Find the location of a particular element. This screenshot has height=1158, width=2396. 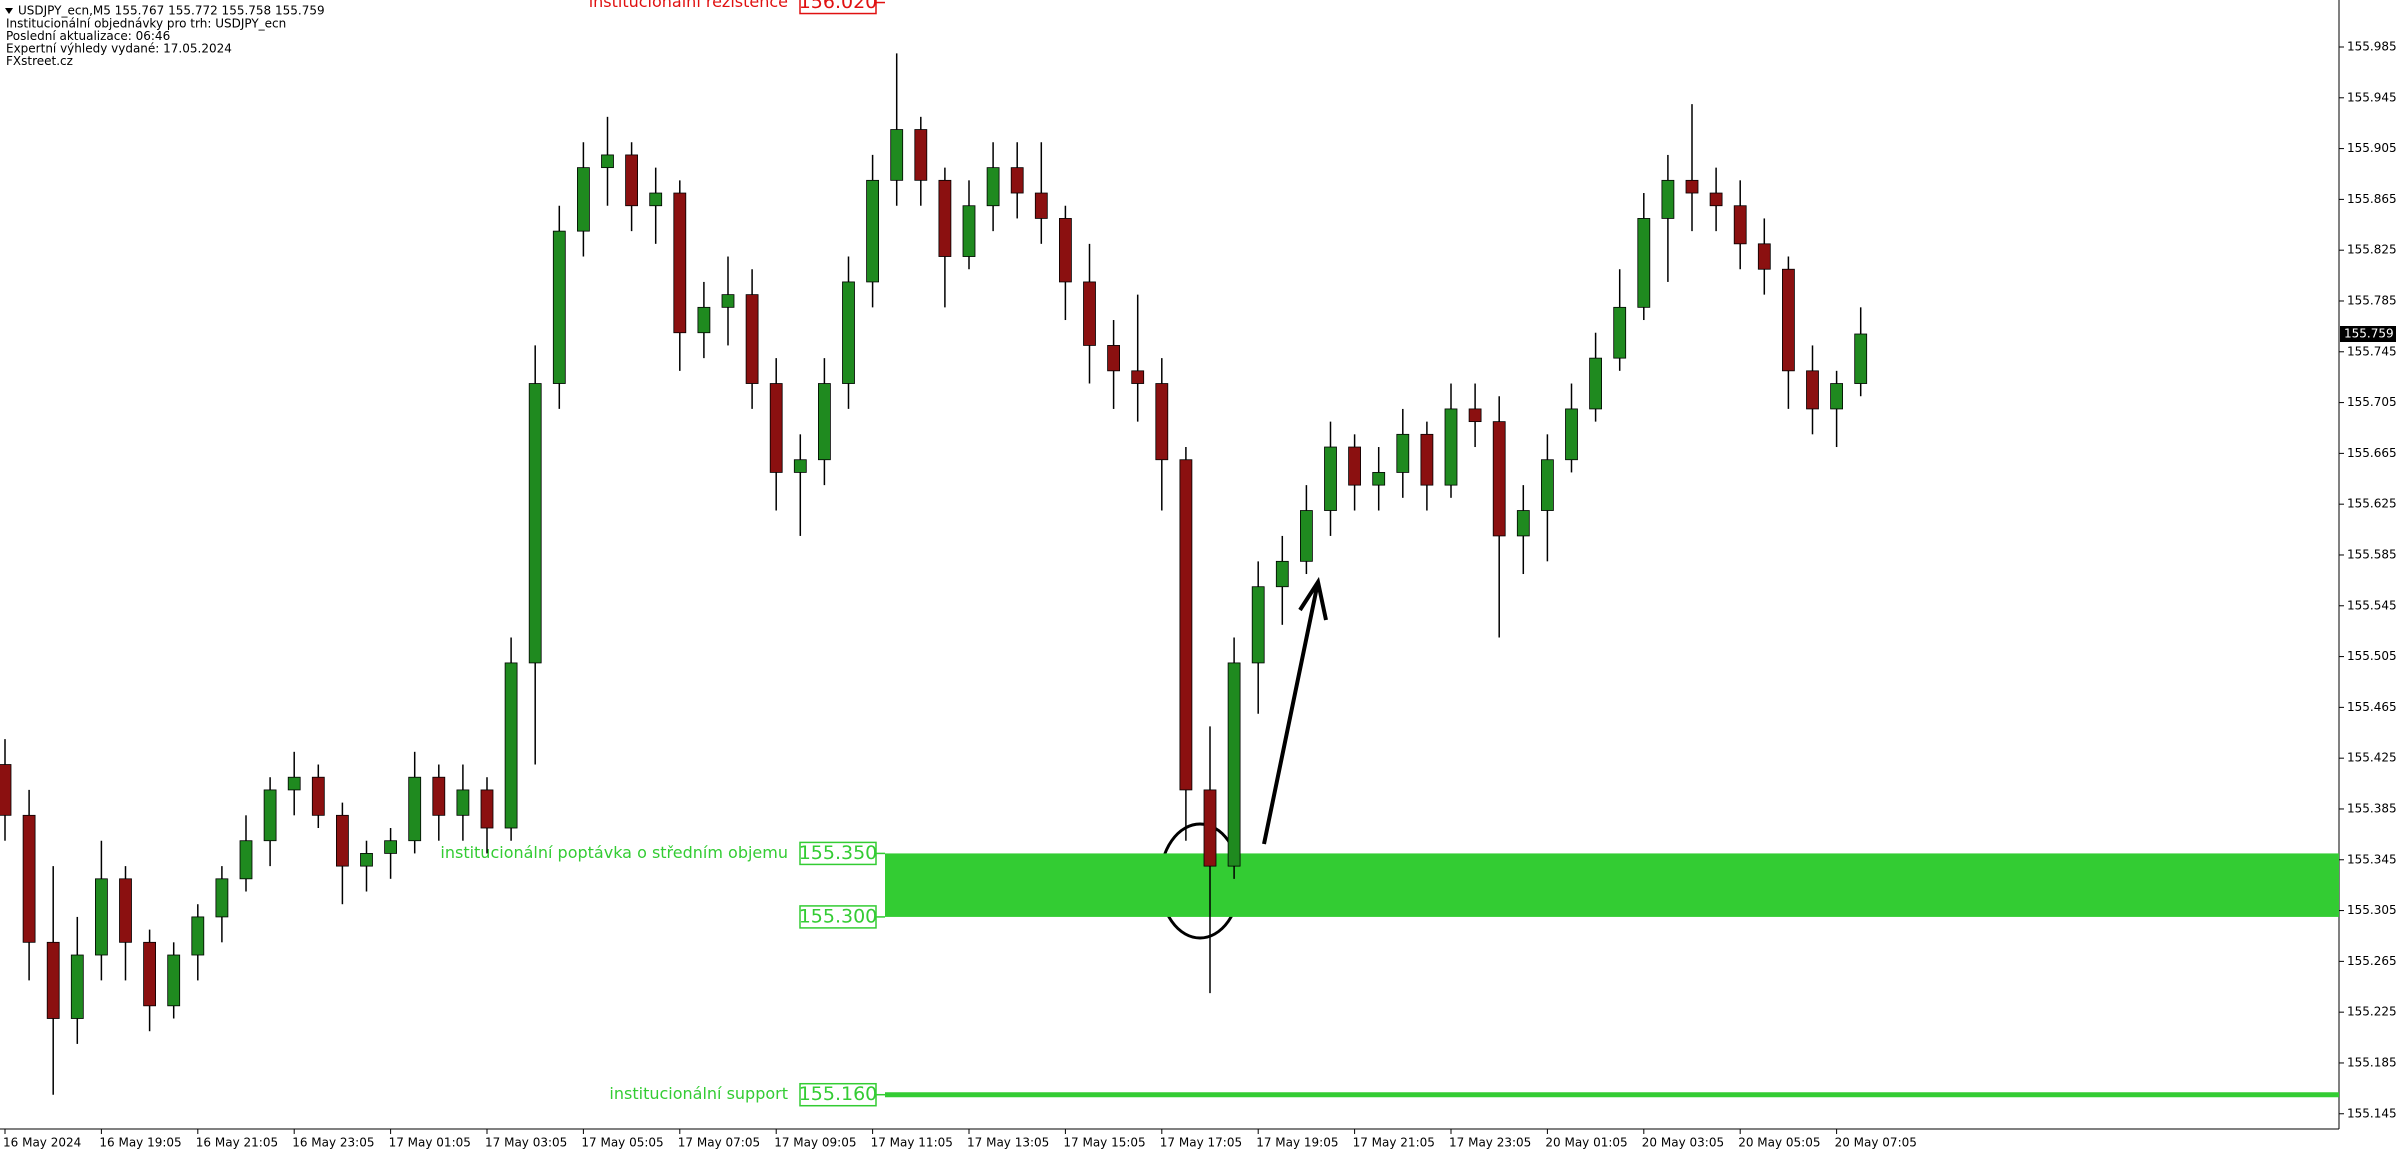

x-tick-label: 17 May 03:05 is located at coordinates (526, 1143).